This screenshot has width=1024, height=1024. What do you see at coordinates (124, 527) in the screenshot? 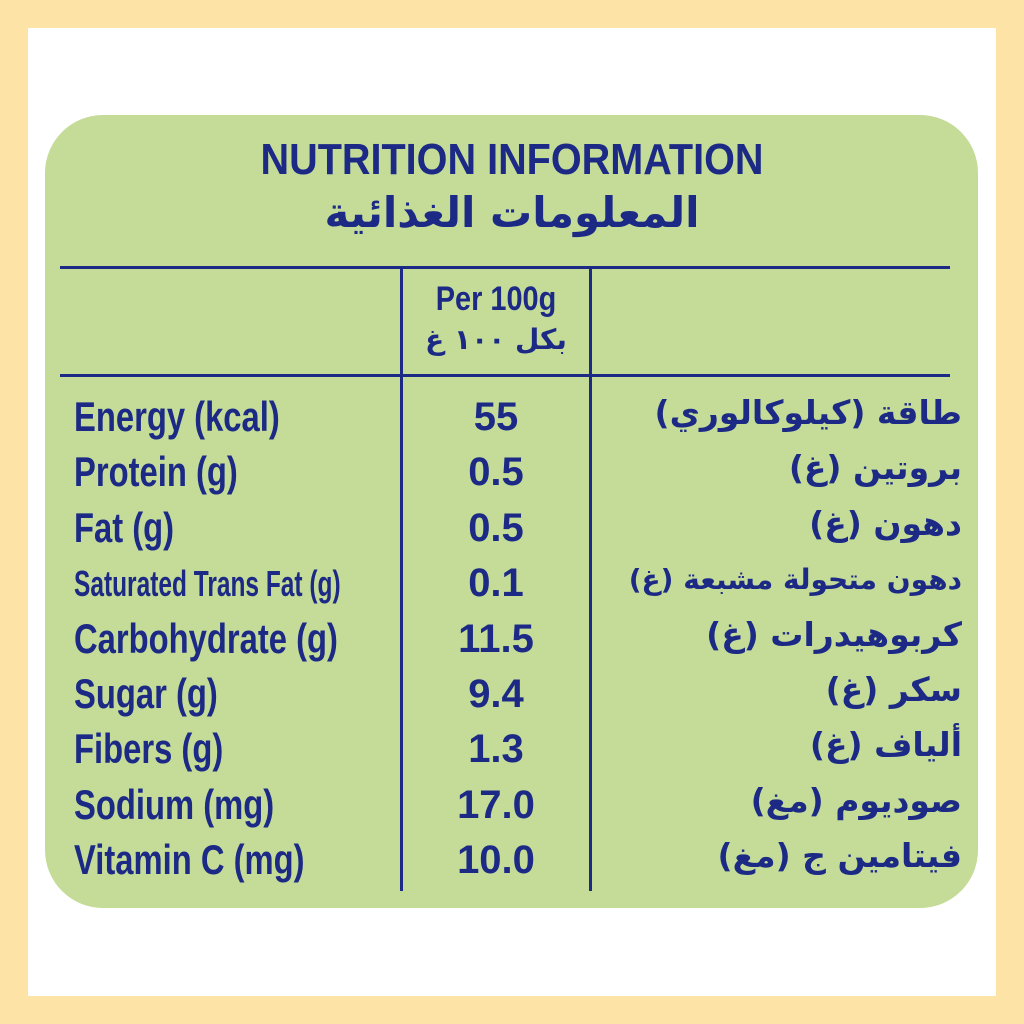
I see `row-label: Fat (g)` at bounding box center [124, 527].